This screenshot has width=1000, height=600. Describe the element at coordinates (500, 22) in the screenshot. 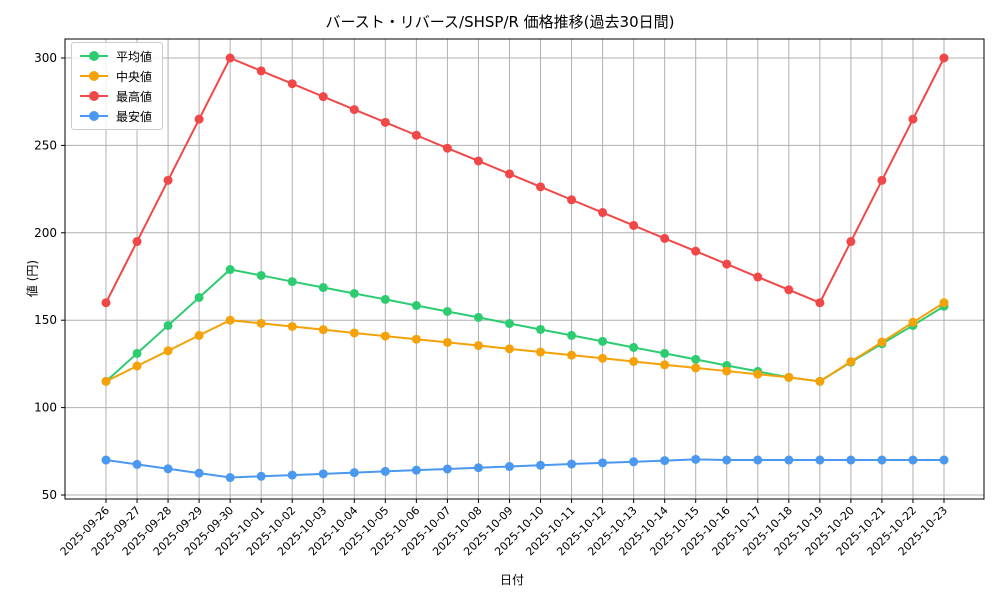

I see `chart-title: バースト・リバース/SHSP/R 価格推移(過去30日間)` at that location.